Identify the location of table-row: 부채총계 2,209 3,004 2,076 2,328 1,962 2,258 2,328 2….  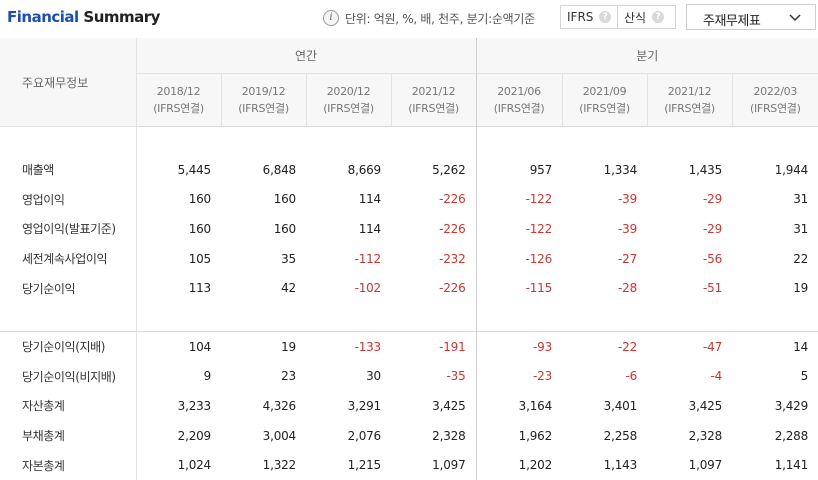
(409, 435).